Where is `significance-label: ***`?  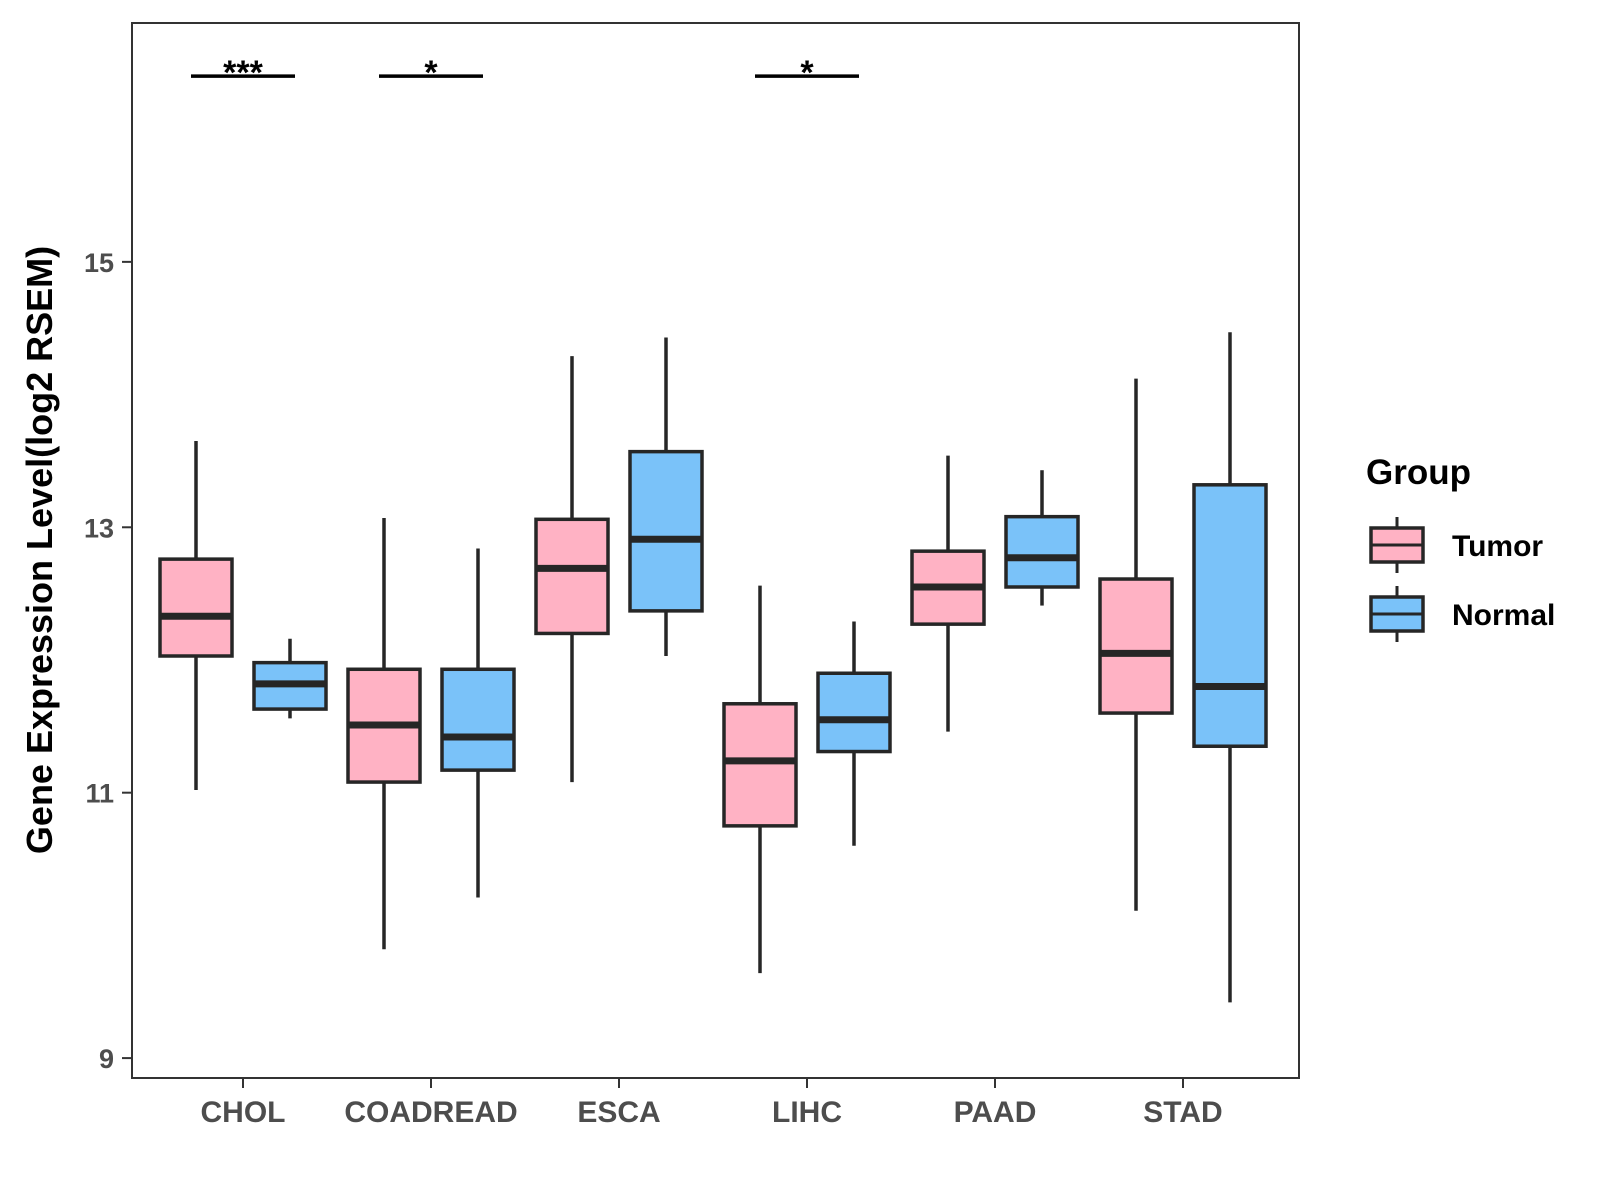 significance-label: *** is located at coordinates (243, 73).